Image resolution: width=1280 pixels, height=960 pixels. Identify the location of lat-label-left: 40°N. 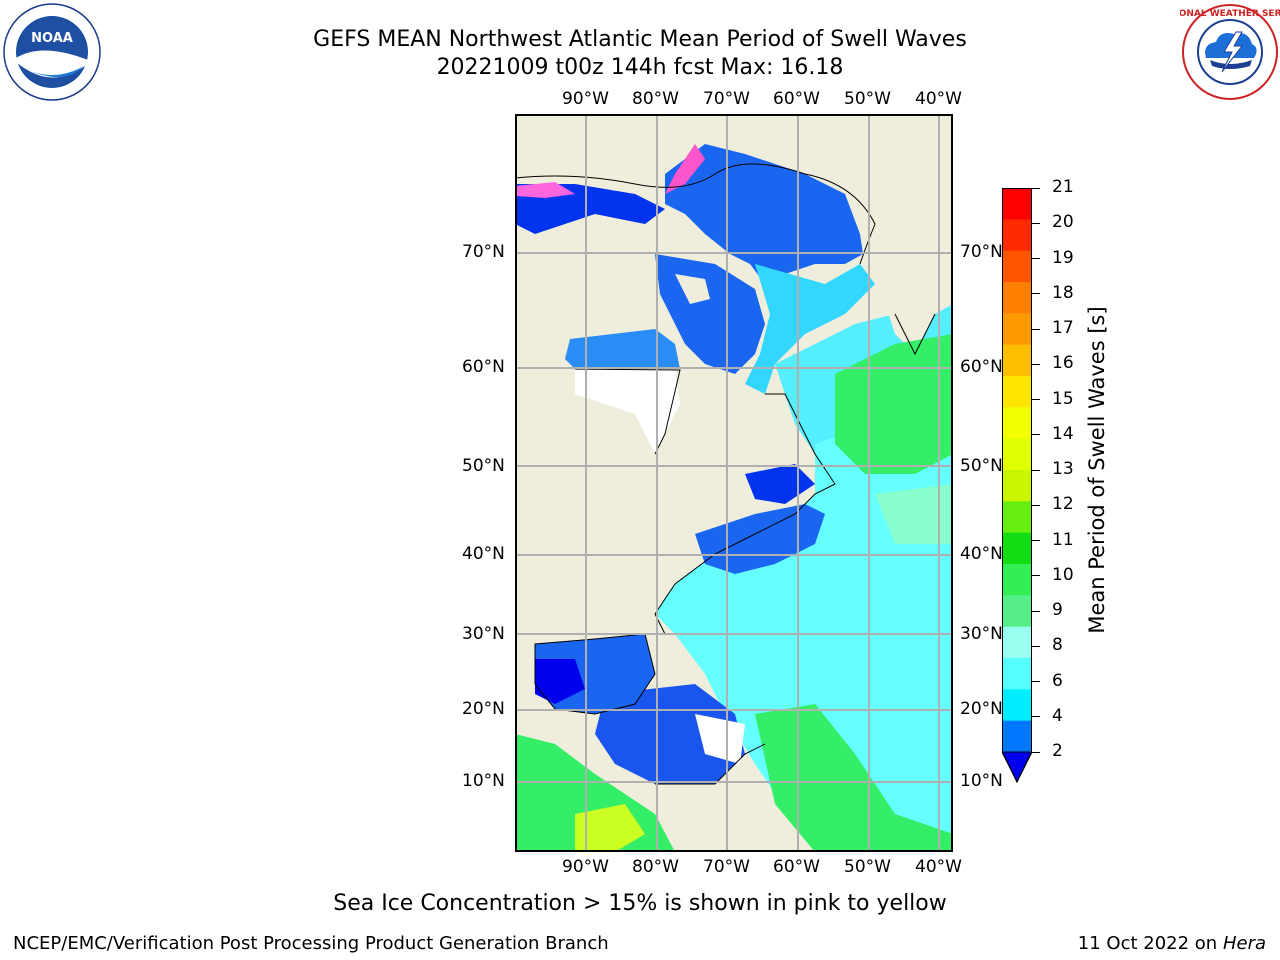
(483, 554).